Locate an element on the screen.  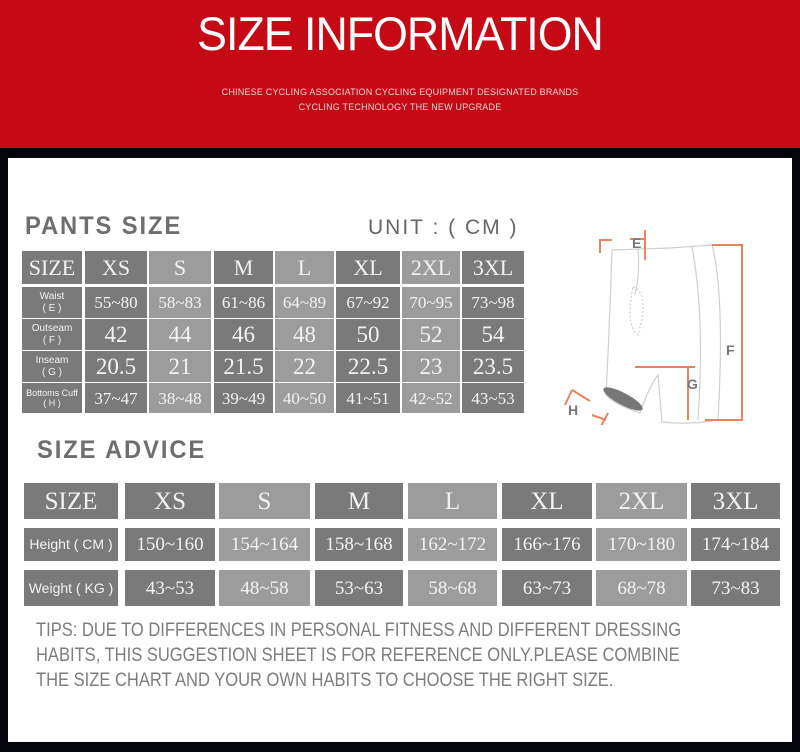
cell-value: 41~51 is located at coordinates (368, 398).